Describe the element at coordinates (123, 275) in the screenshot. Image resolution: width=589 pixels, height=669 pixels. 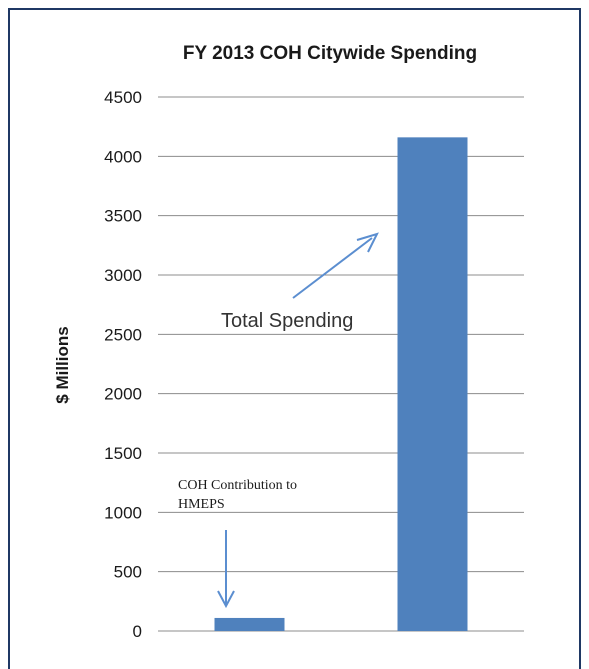
I see `y-tick-label: 3000` at that location.